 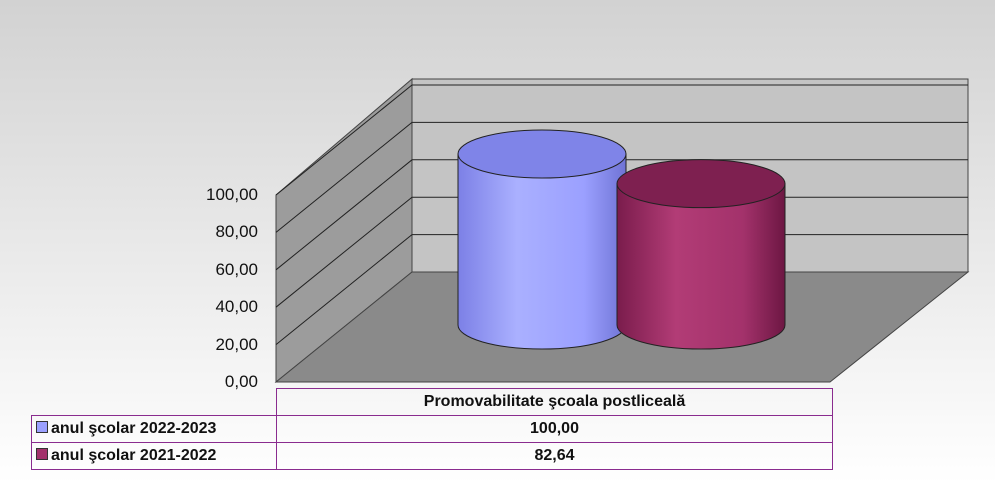 I want to click on data-value: 82,64, so click(x=554, y=455).